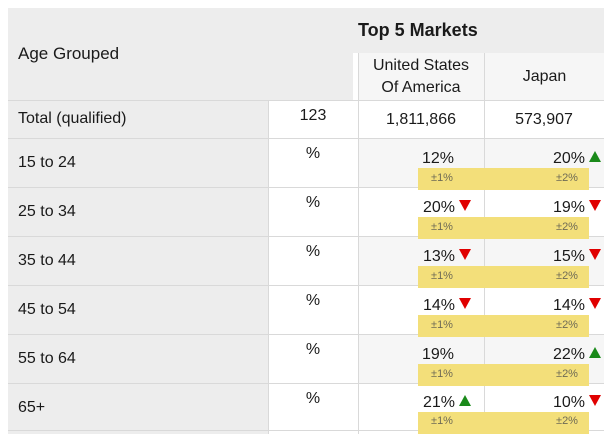 This screenshot has height=434, width=604. Describe the element at coordinates (544, 76) in the screenshot. I see `col-japan-header: Japan` at that location.